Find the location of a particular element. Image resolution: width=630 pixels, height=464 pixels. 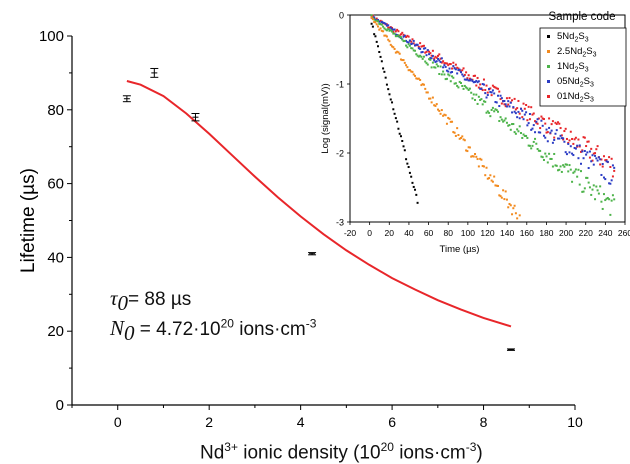

inset-series is located at coordinates (493, 100).